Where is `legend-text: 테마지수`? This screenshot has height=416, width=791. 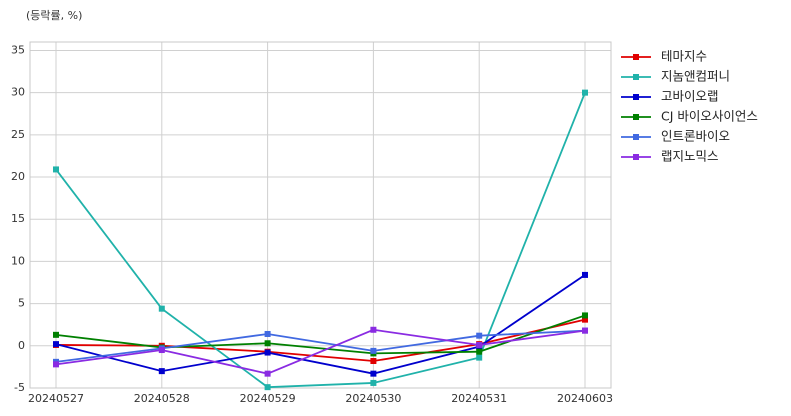 legend-text: 테마지수 is located at coordinates (684, 56).